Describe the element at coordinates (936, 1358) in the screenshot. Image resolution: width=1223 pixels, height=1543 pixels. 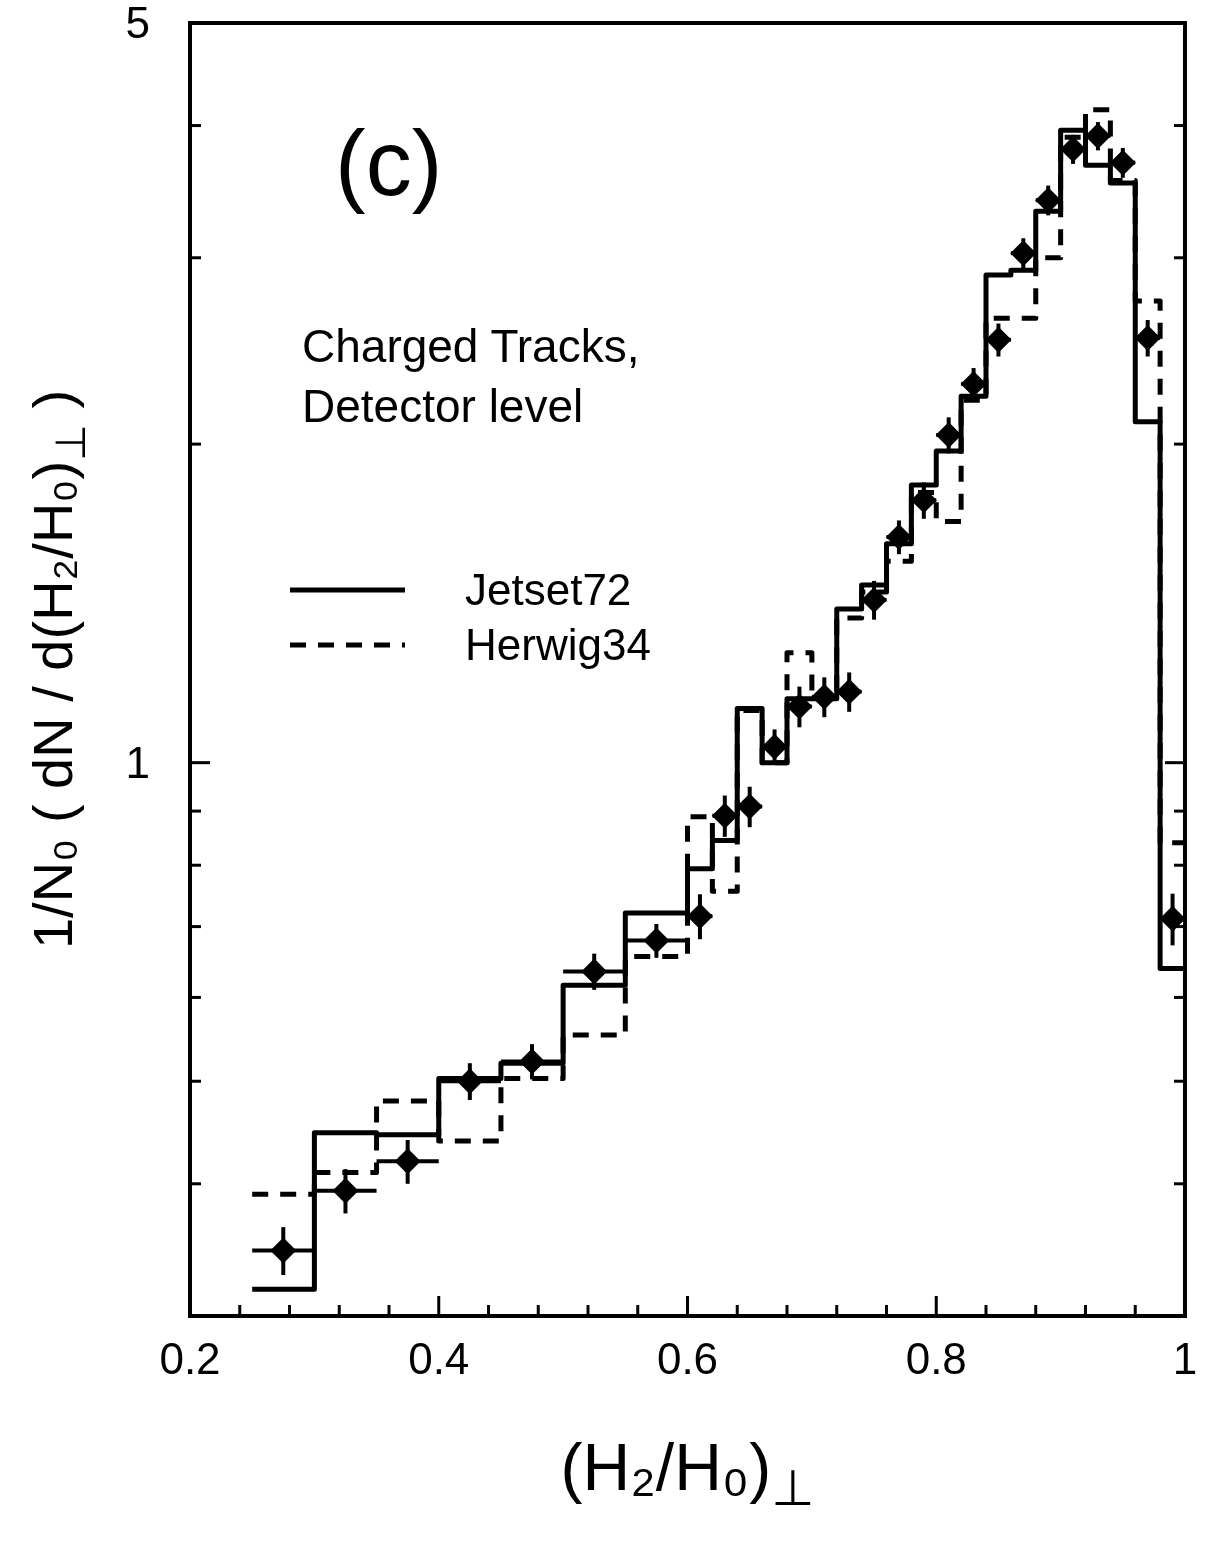
I see `x-tick-label: 0.8` at that location.